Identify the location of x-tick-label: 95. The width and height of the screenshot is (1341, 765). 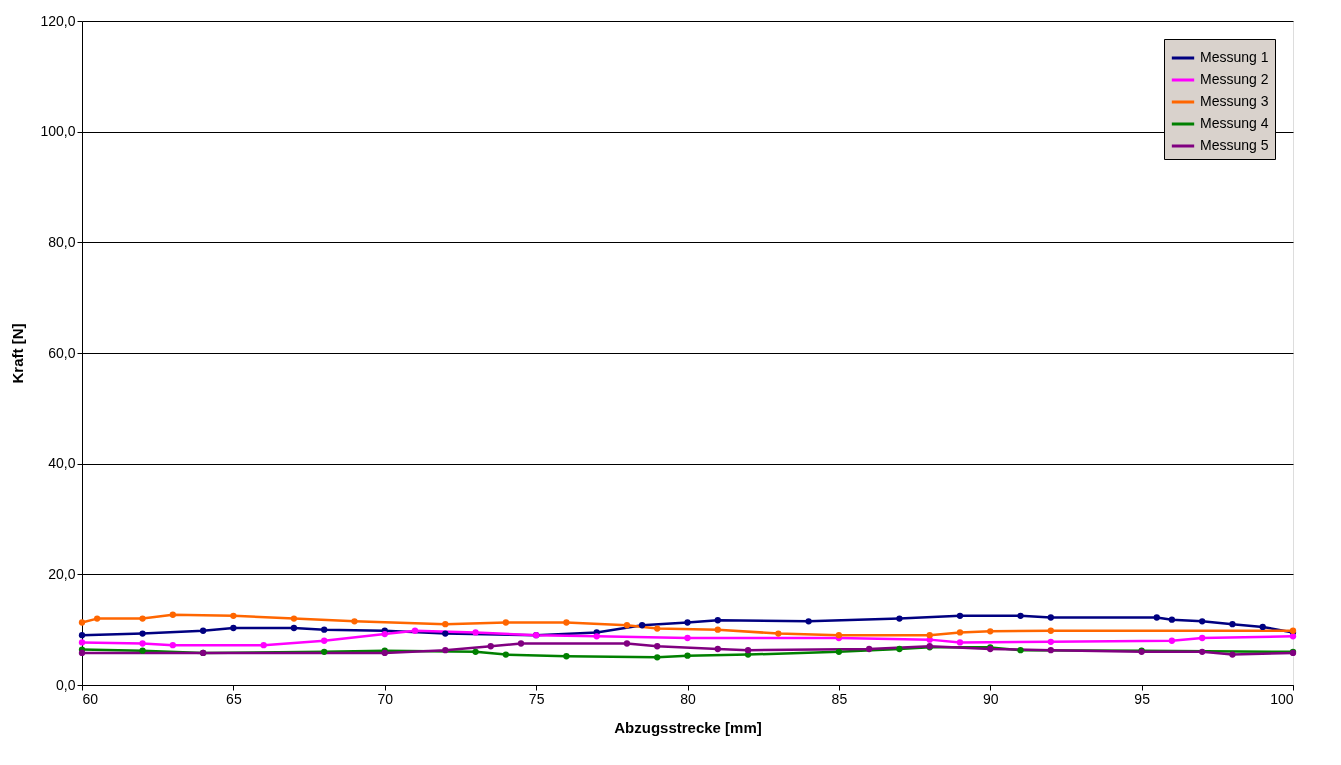
(1142, 698).